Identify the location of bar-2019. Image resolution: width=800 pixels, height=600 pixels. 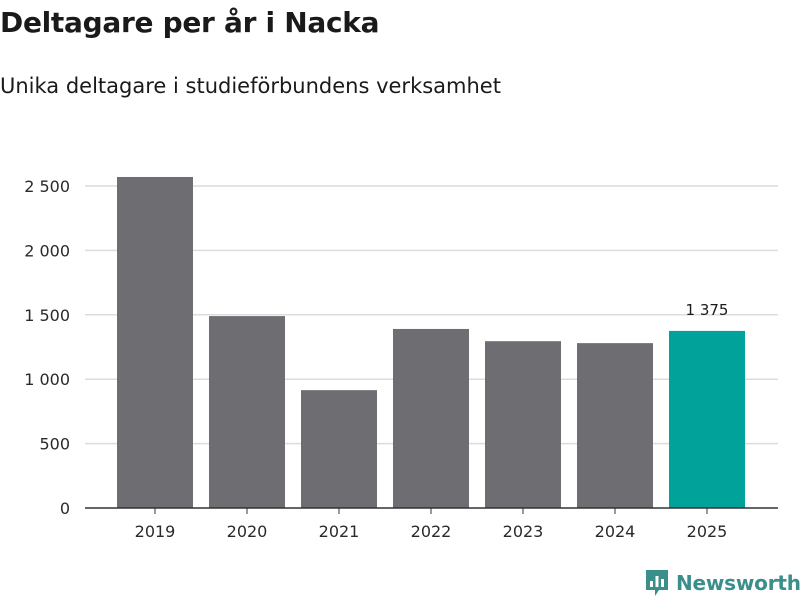
(155, 342).